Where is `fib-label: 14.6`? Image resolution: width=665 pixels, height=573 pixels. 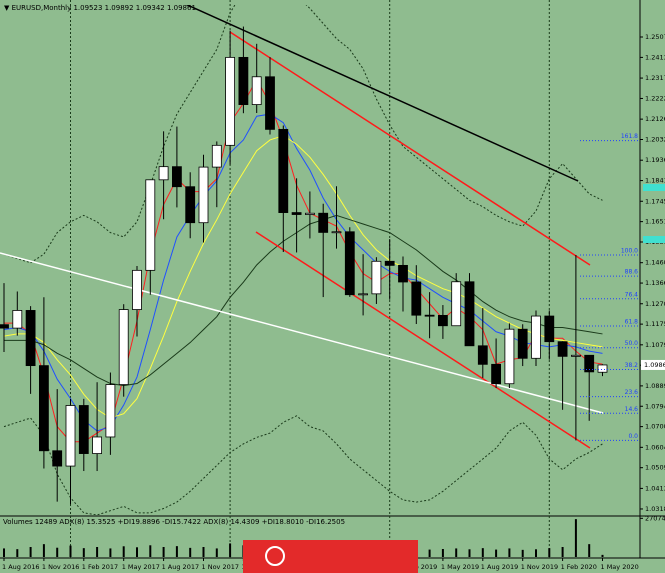
fib-label: 14.6 is located at coordinates (632, 409).